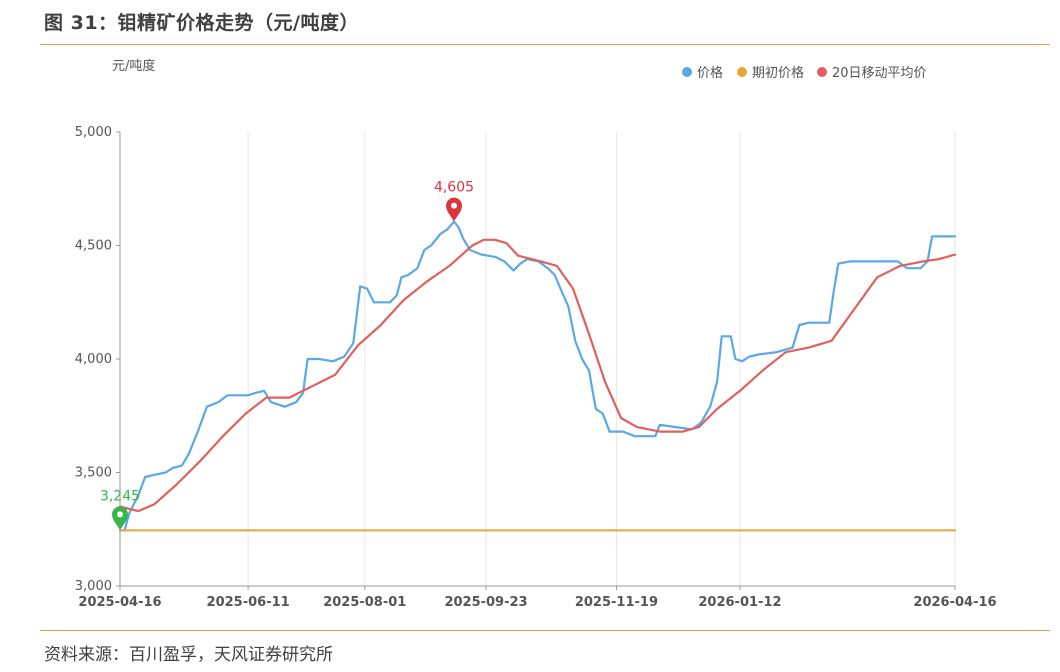 Image resolution: width=1060 pixels, height=672 pixels. I want to click on legend-label-price: 价格, so click(710, 73).